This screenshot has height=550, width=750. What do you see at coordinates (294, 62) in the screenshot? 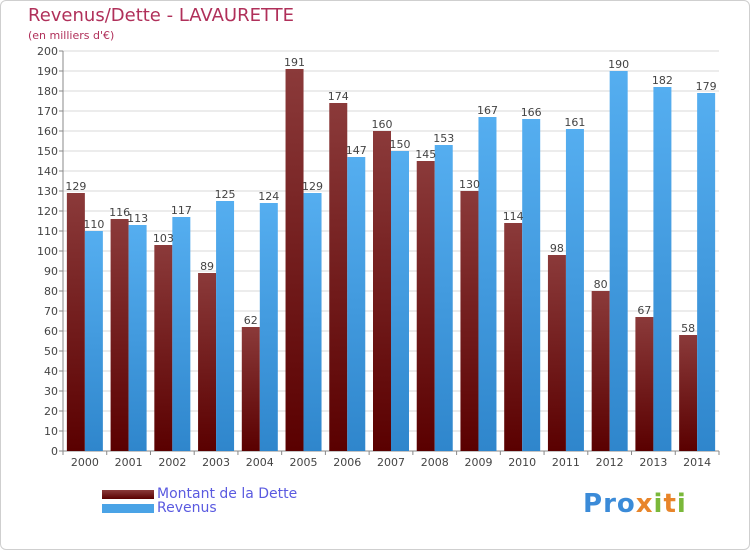
I see `data-label-debt-2005: 191` at bounding box center [294, 62].